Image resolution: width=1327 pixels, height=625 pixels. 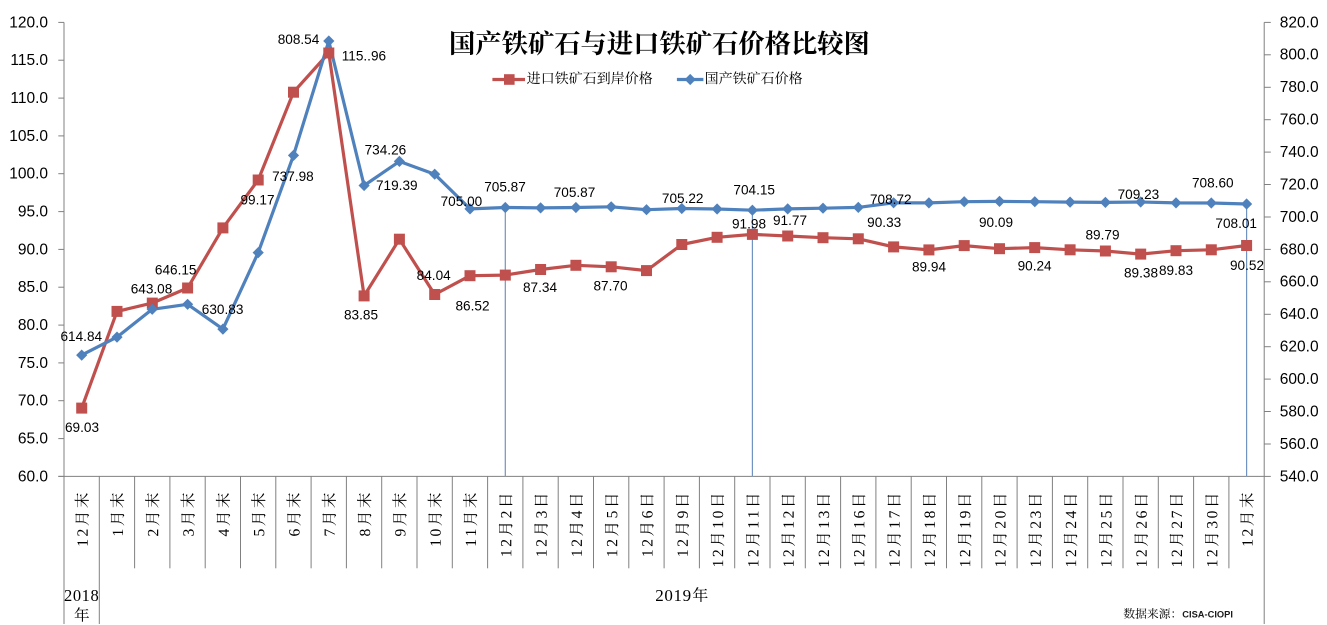 I want to click on svg-text: 90.52, so click(x=1247, y=265).